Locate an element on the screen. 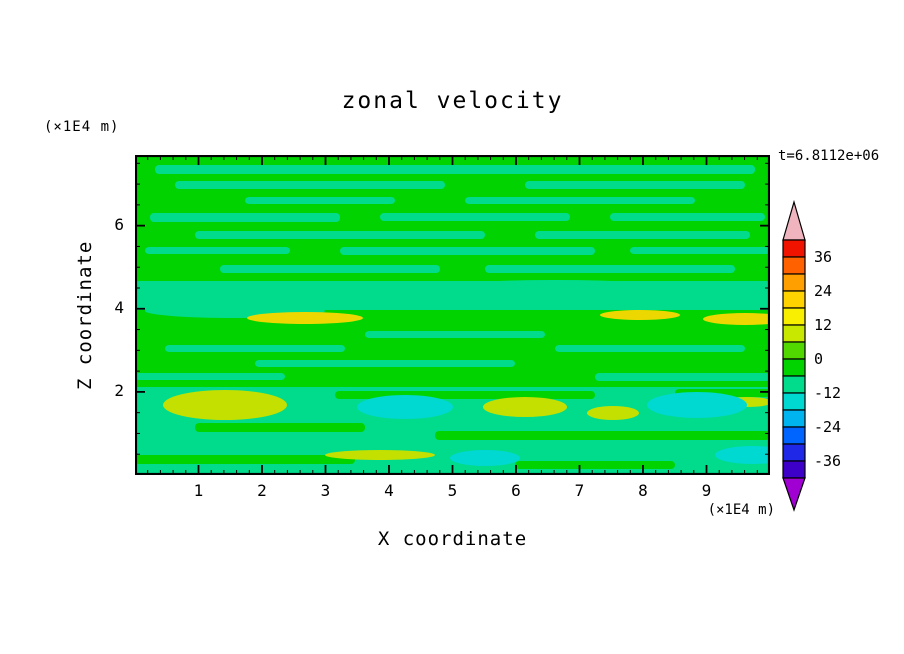  y-tick-label: 4 is located at coordinates (119, 307).